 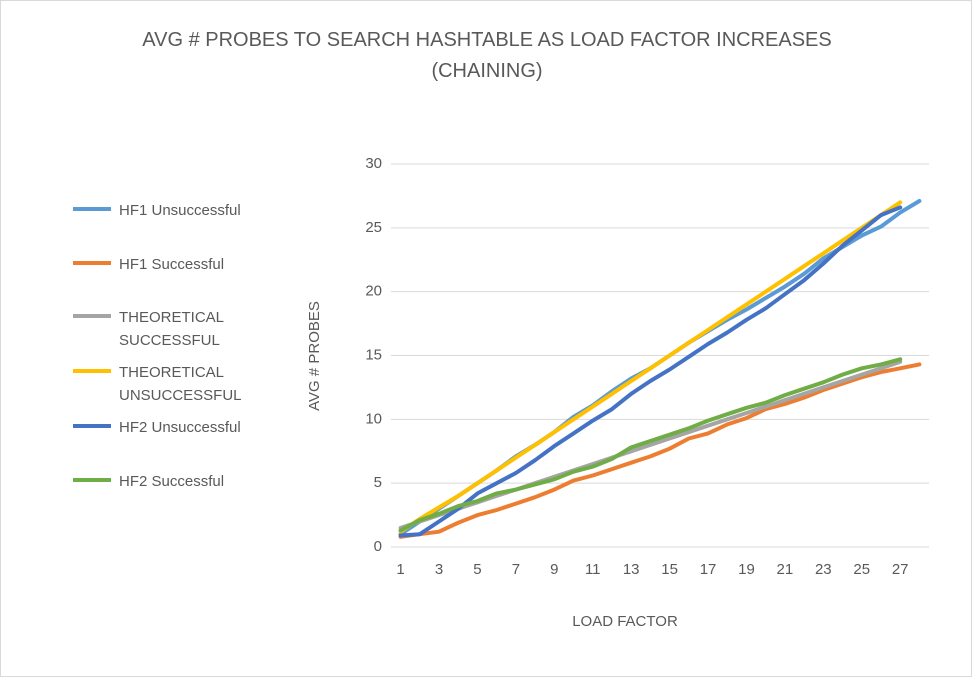 I want to click on legend-item: THEORETICAL UNSUCCESSFUL, so click(x=168, y=384).